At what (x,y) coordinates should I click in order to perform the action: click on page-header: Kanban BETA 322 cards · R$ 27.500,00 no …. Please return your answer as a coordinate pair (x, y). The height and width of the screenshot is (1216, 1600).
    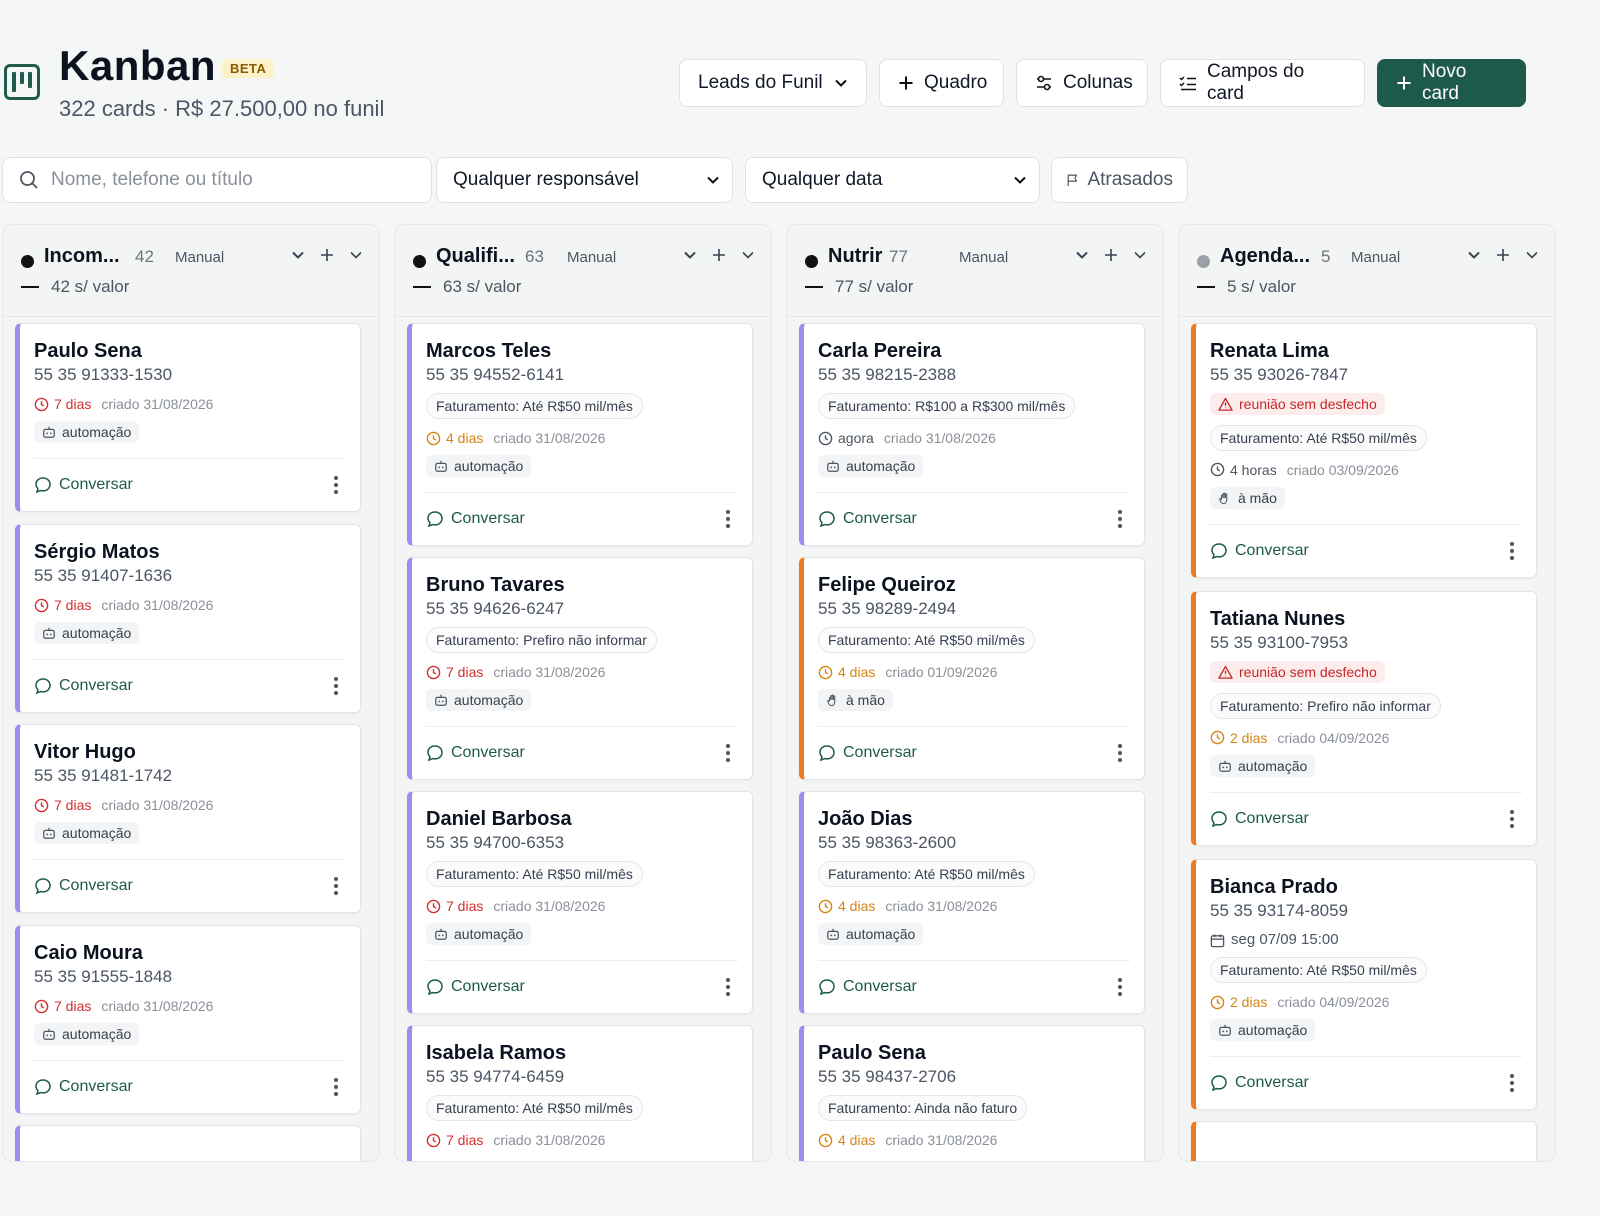
    Looking at the image, I should click on (780, 85).